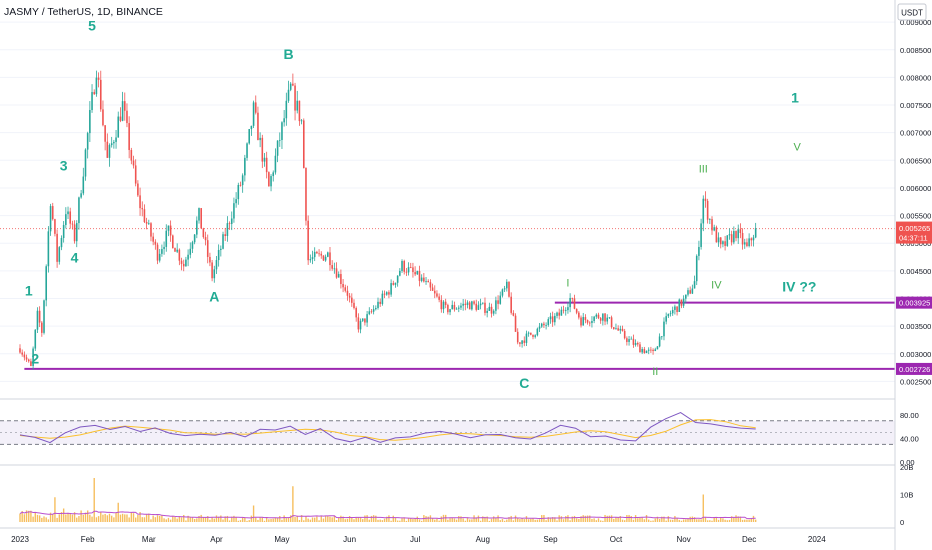  I want to click on rsi-axis: 80.00 40.00 0.00, so click(909, 439).